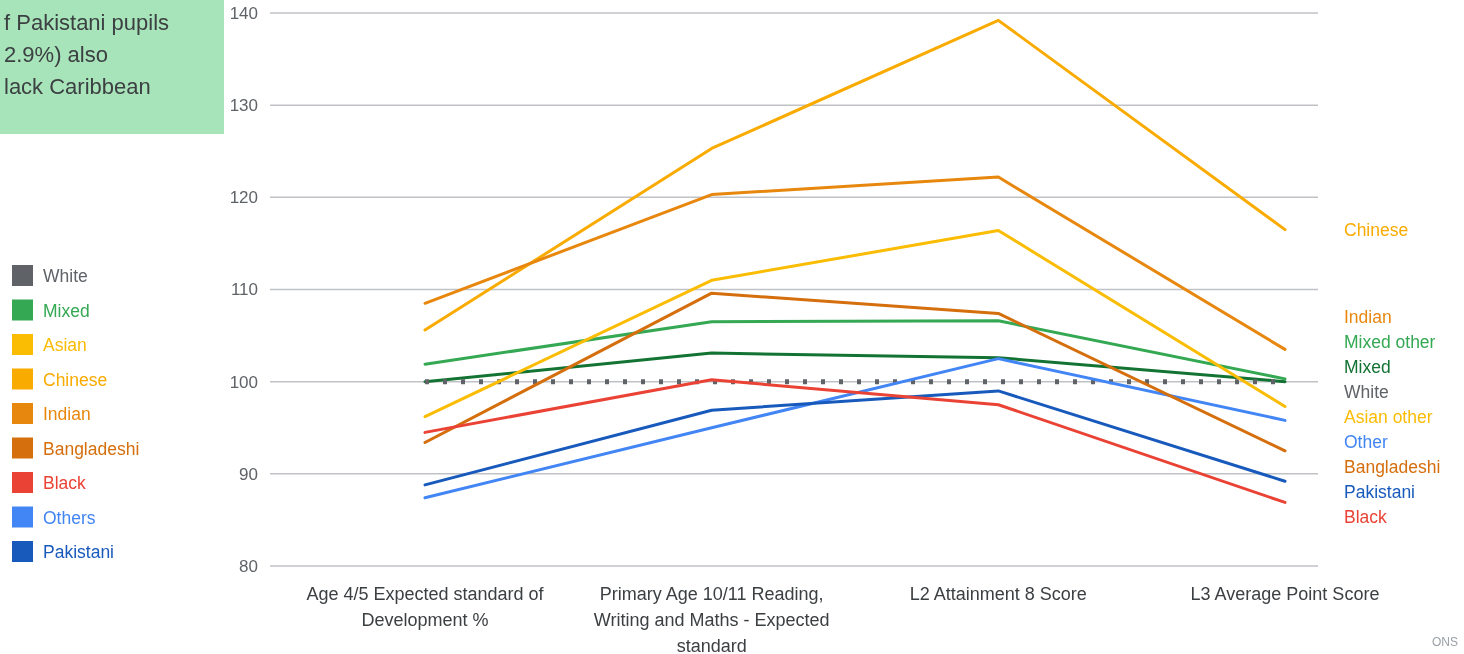 The image size is (1464, 654). Describe the element at coordinates (248, 474) in the screenshot. I see `y-tick-label: 90` at that location.